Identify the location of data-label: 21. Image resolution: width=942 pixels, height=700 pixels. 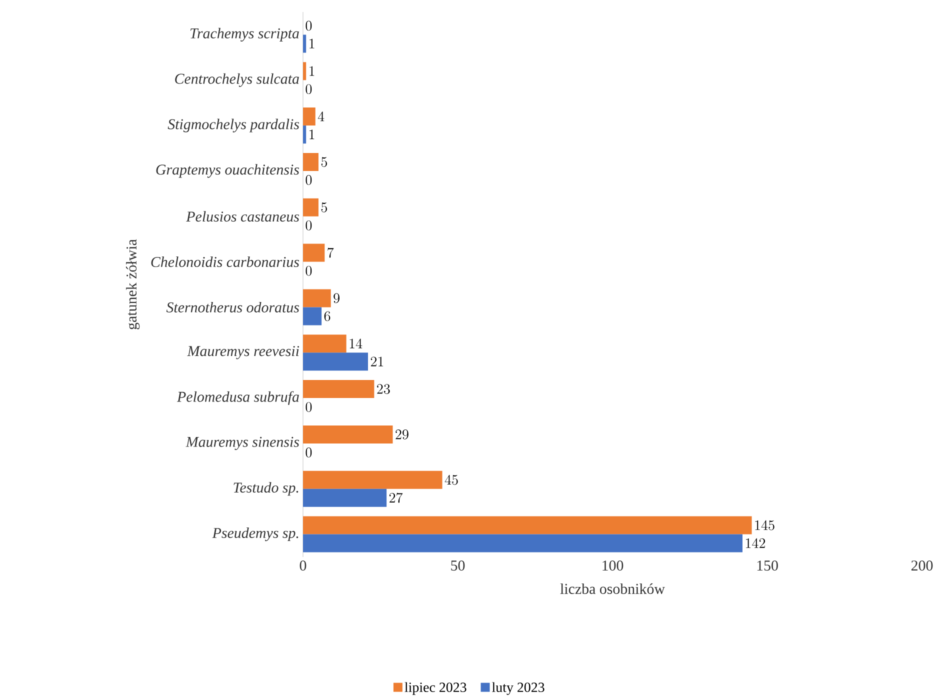
(377, 361).